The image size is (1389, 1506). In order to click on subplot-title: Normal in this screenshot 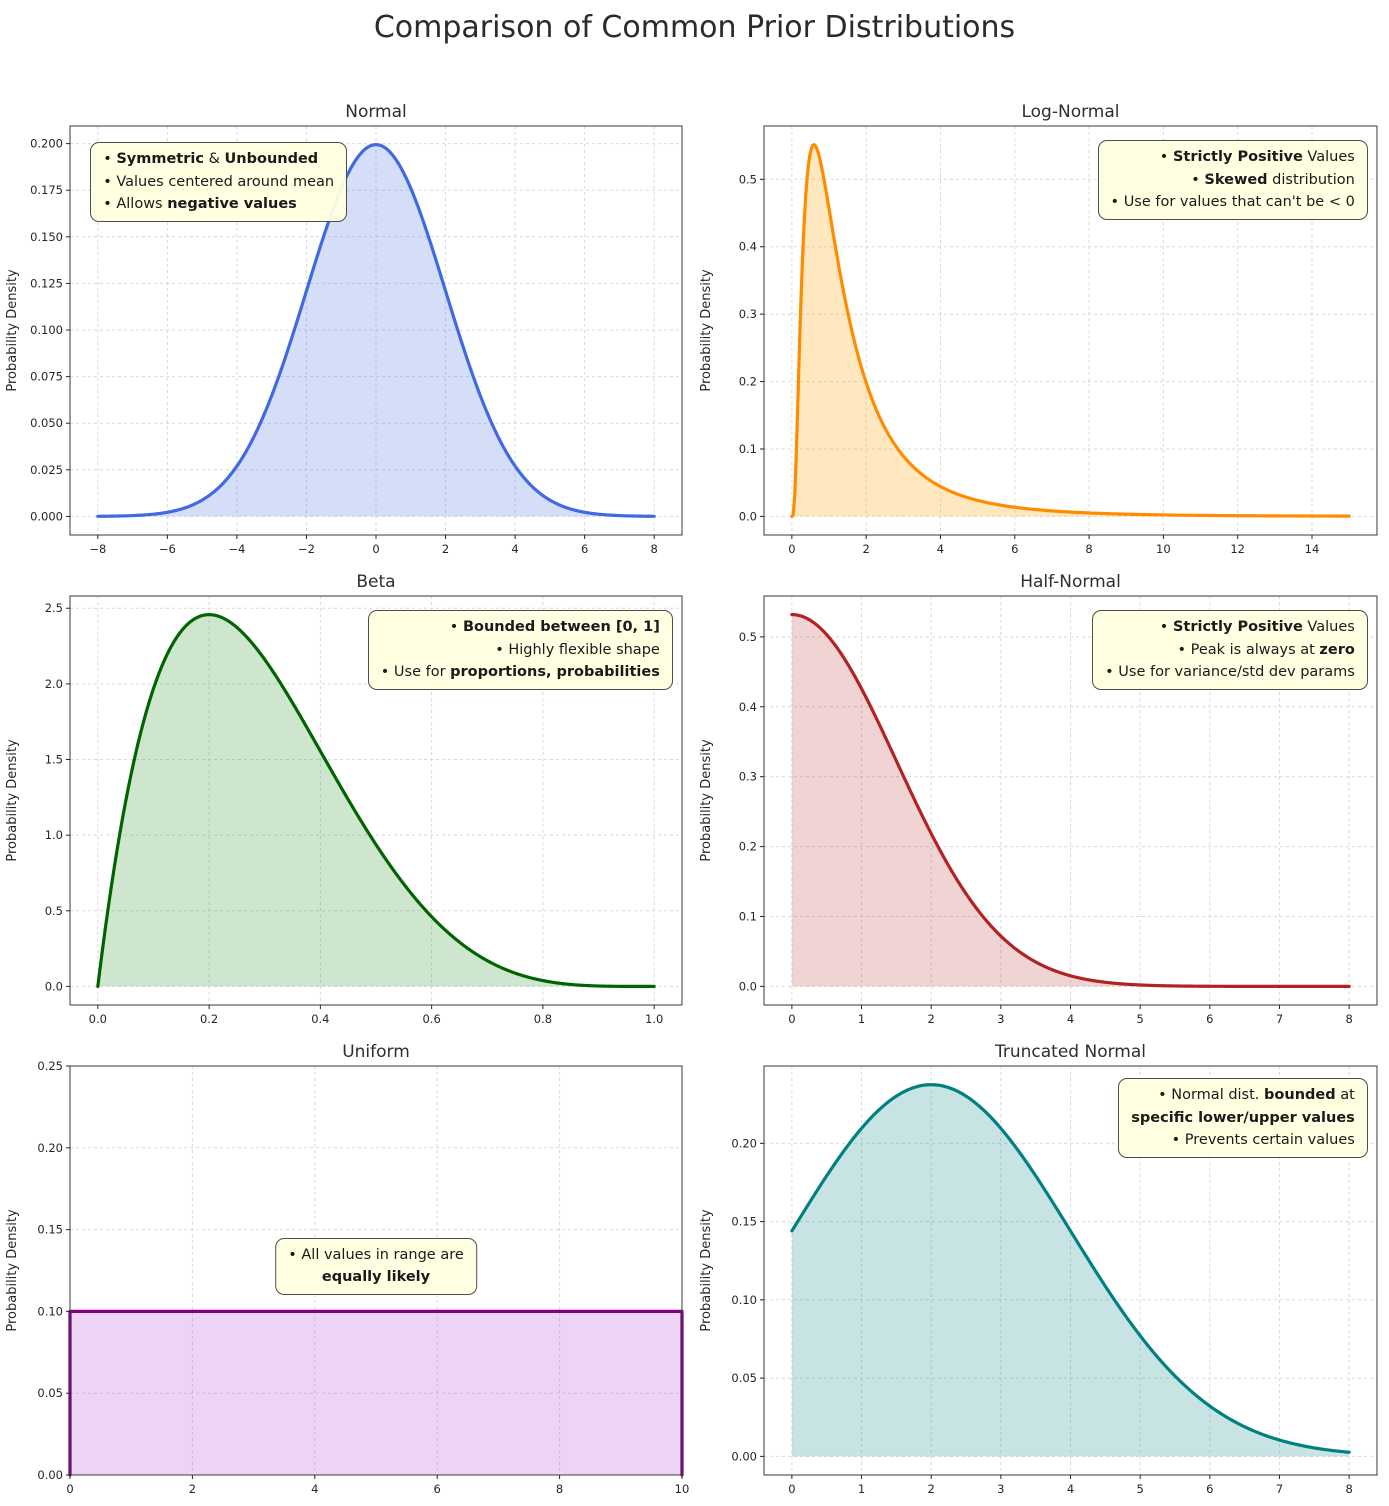, I will do `click(376, 112)`.